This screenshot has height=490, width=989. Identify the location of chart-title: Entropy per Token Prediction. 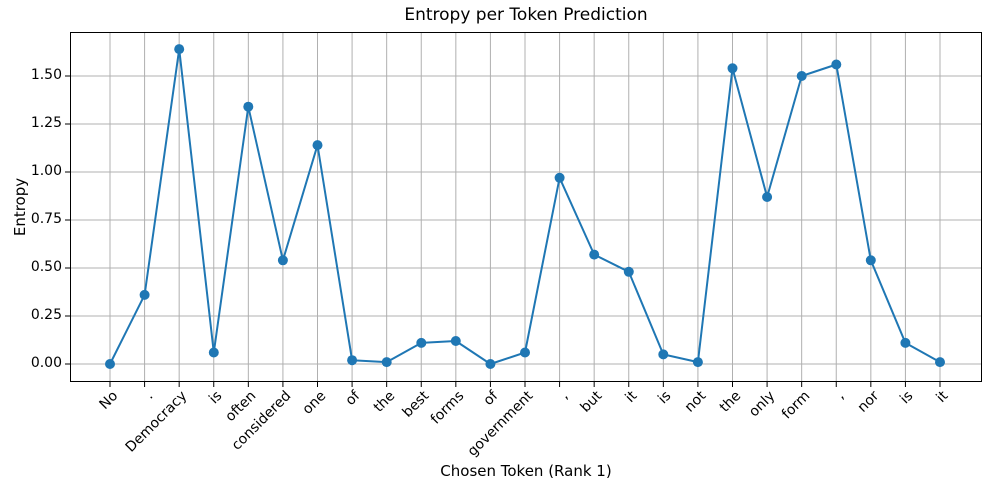
(526, 15).